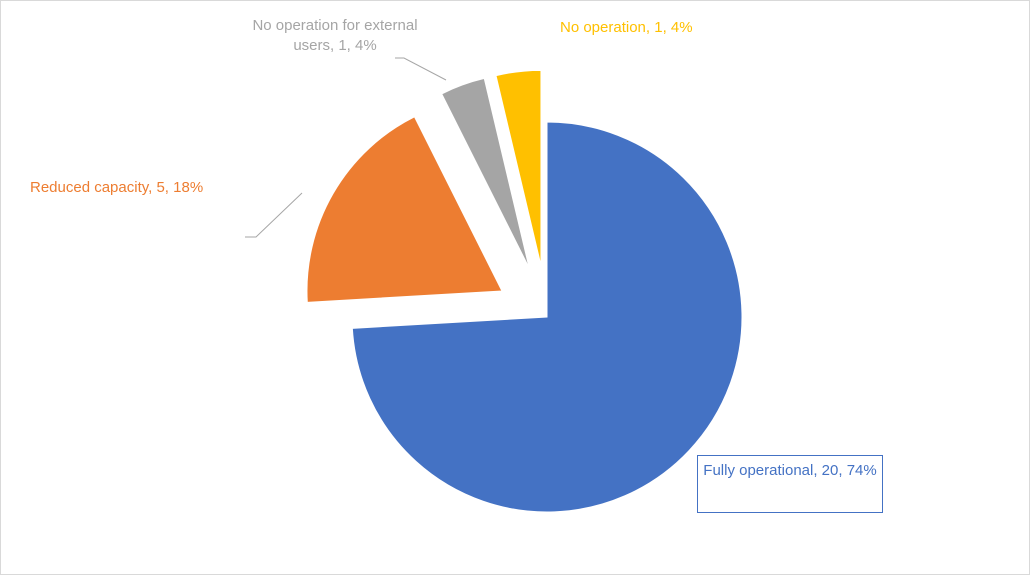 The width and height of the screenshot is (1031, 576). I want to click on data-label: Fully operational, 20, 74%, so click(790, 484).